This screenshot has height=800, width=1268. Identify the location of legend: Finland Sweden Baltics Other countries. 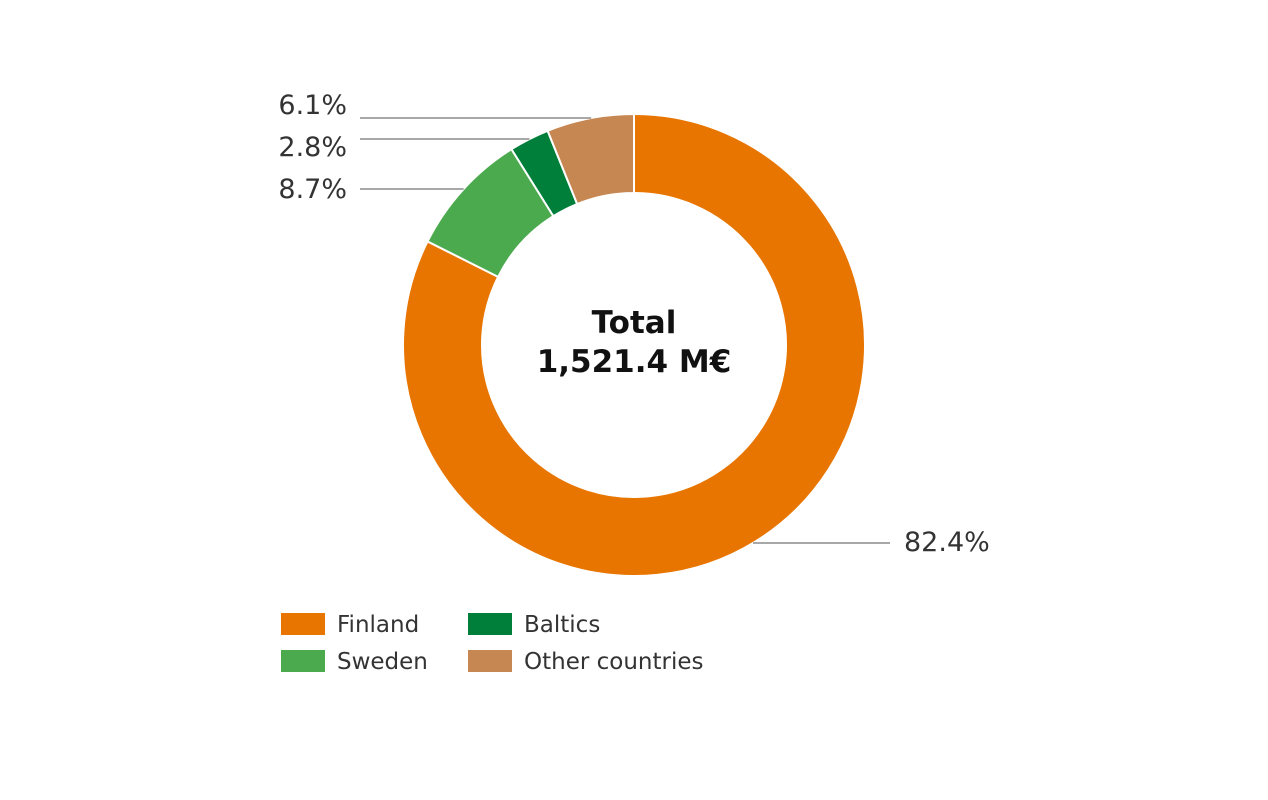
(492, 643).